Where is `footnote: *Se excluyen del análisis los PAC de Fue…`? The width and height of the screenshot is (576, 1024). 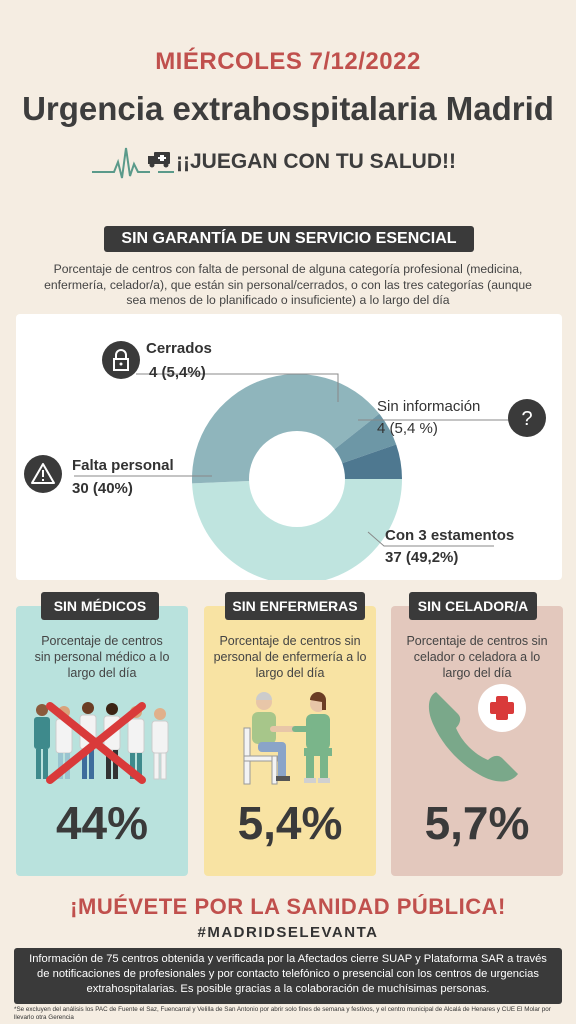 footnote: *Se excluyen del análisis los PAC de Fue… is located at coordinates (282, 1013).